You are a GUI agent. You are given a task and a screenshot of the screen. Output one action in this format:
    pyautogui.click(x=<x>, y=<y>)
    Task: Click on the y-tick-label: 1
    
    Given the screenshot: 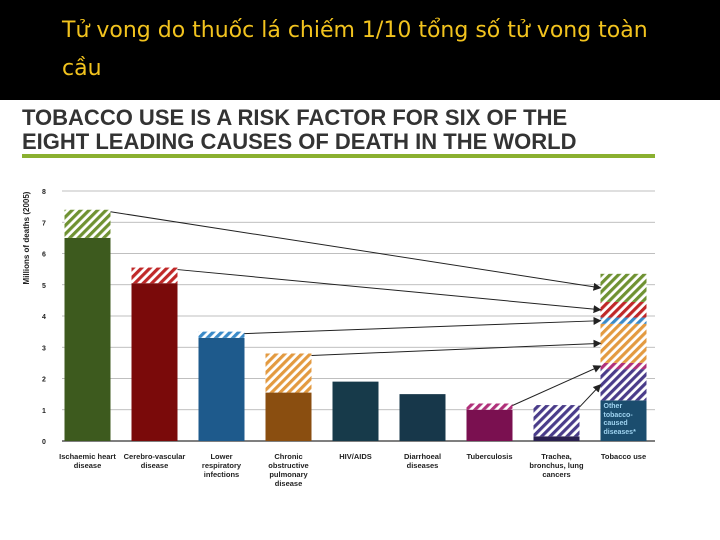 What is the action you would take?
    pyautogui.click(x=44, y=411)
    